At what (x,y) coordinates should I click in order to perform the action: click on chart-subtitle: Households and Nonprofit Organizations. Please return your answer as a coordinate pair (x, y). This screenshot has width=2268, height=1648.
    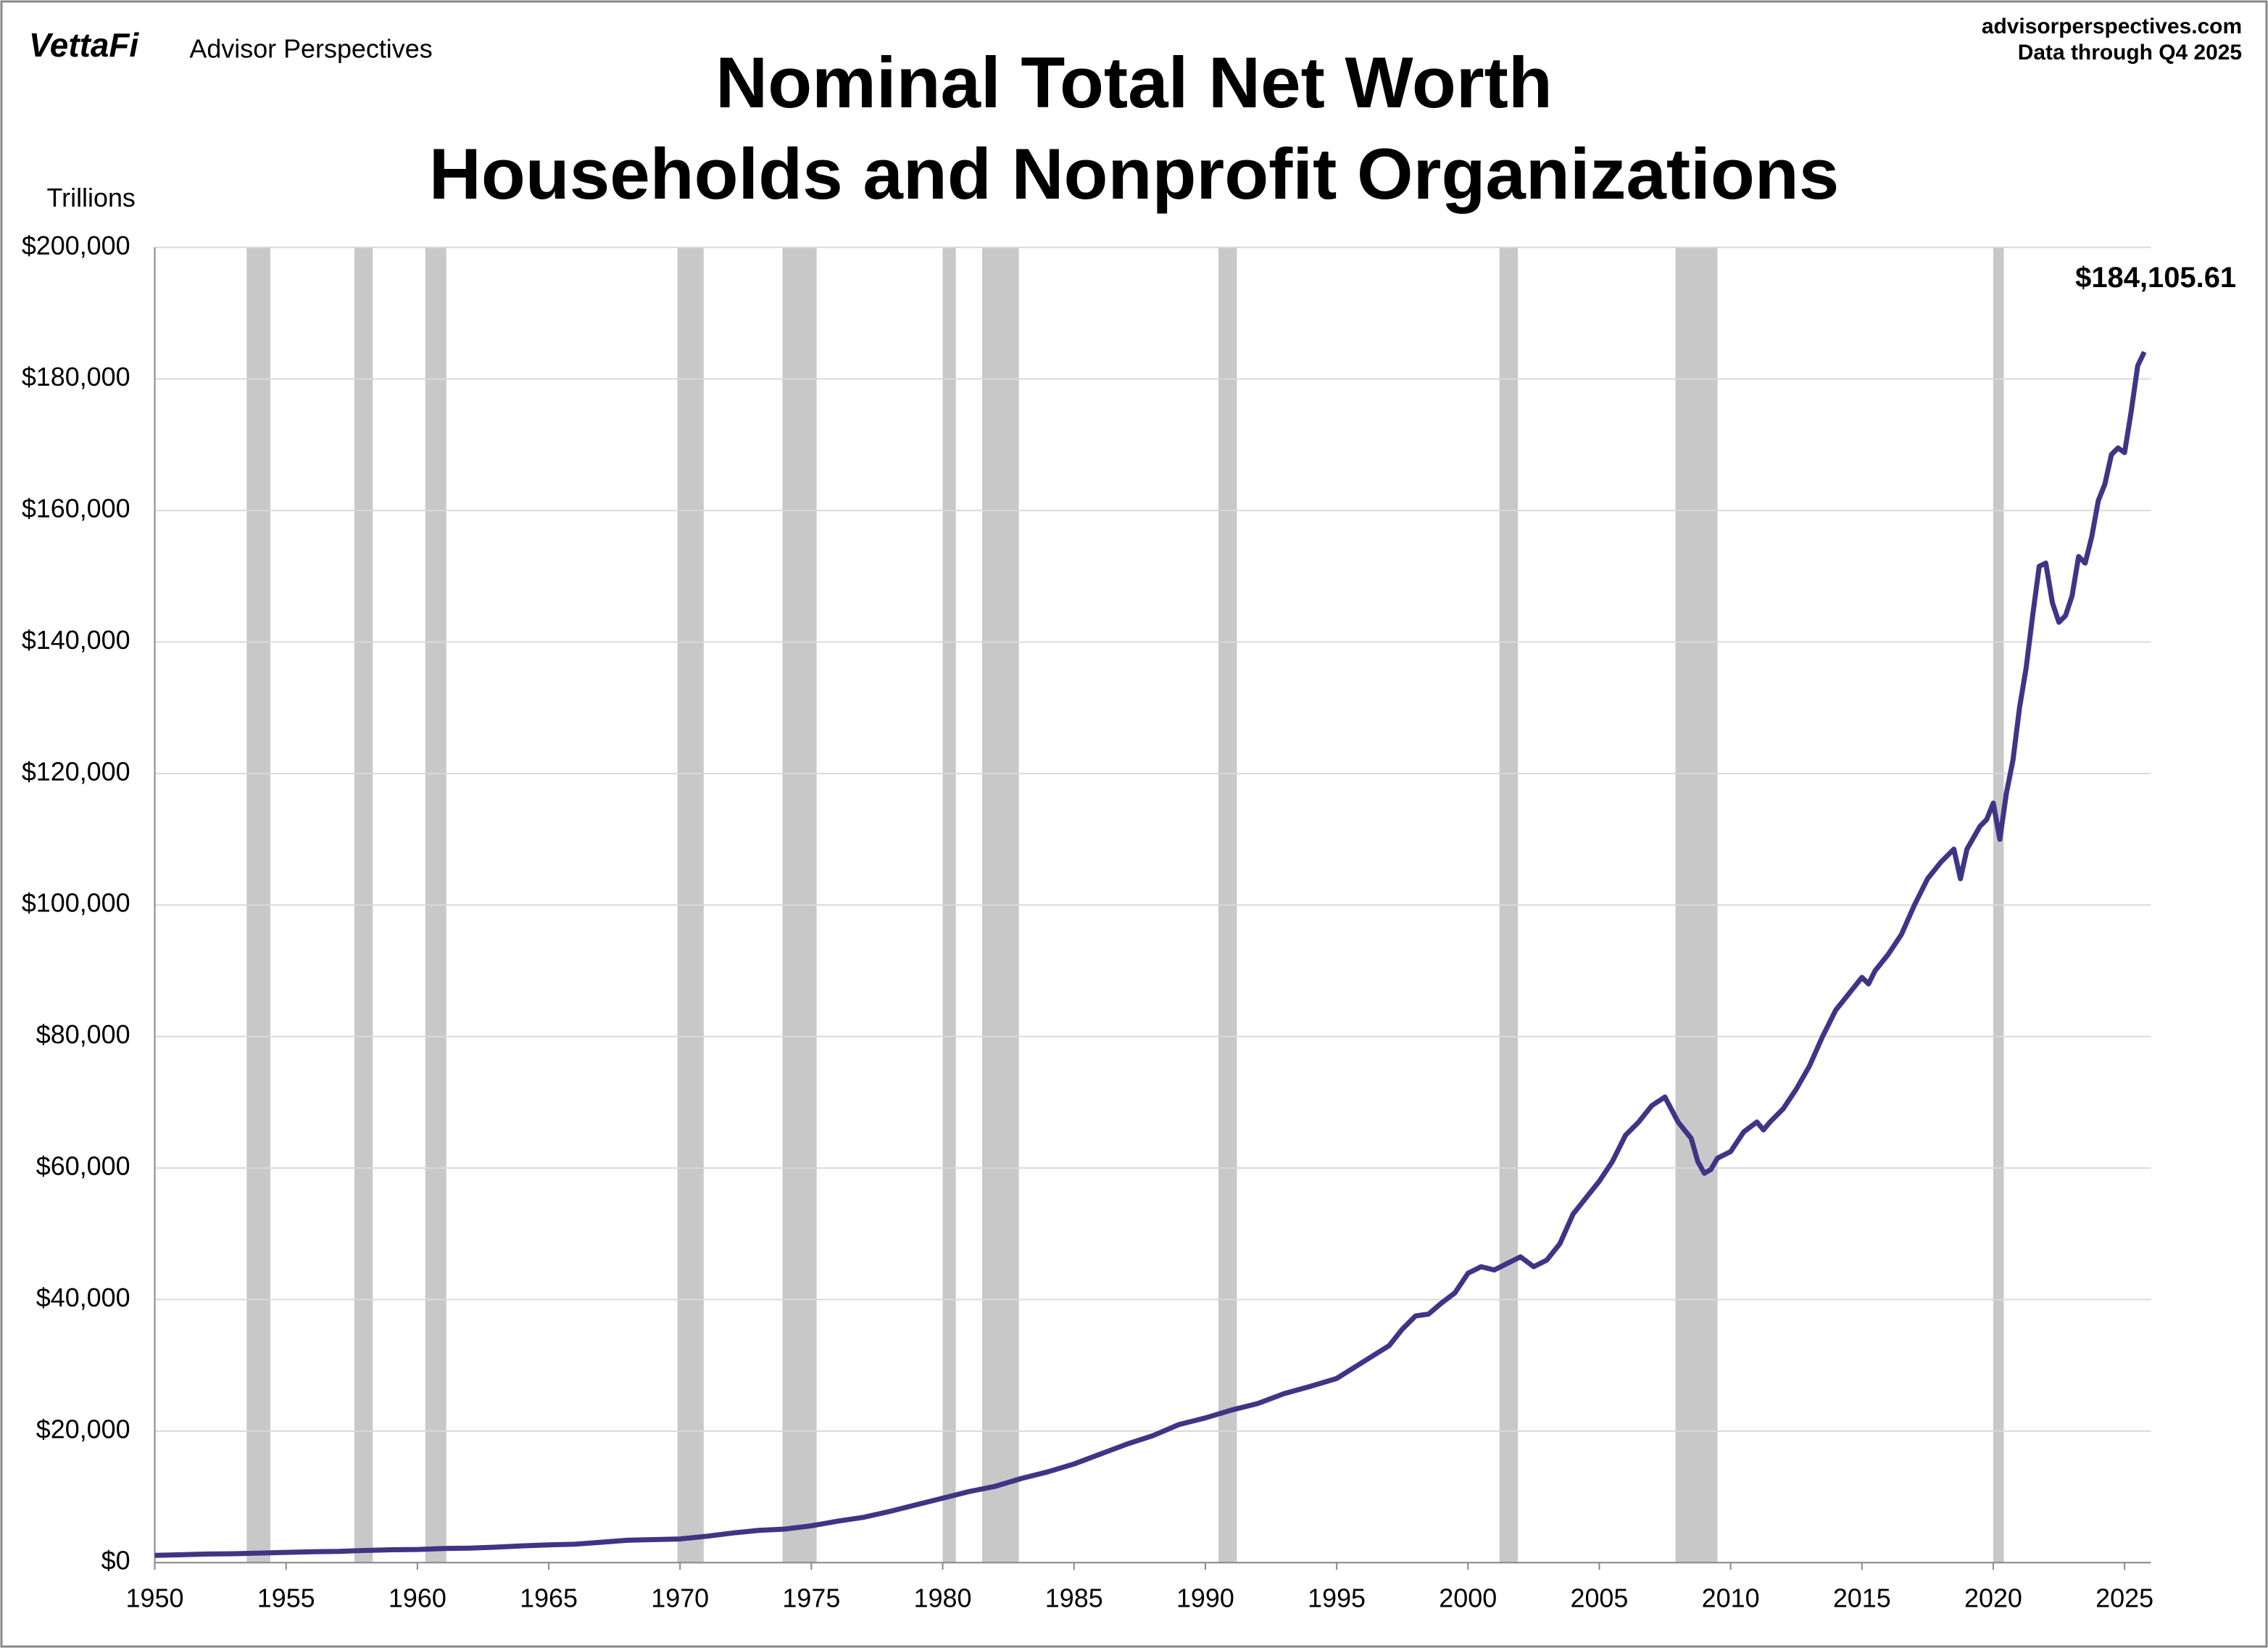
    Looking at the image, I should click on (1134, 174).